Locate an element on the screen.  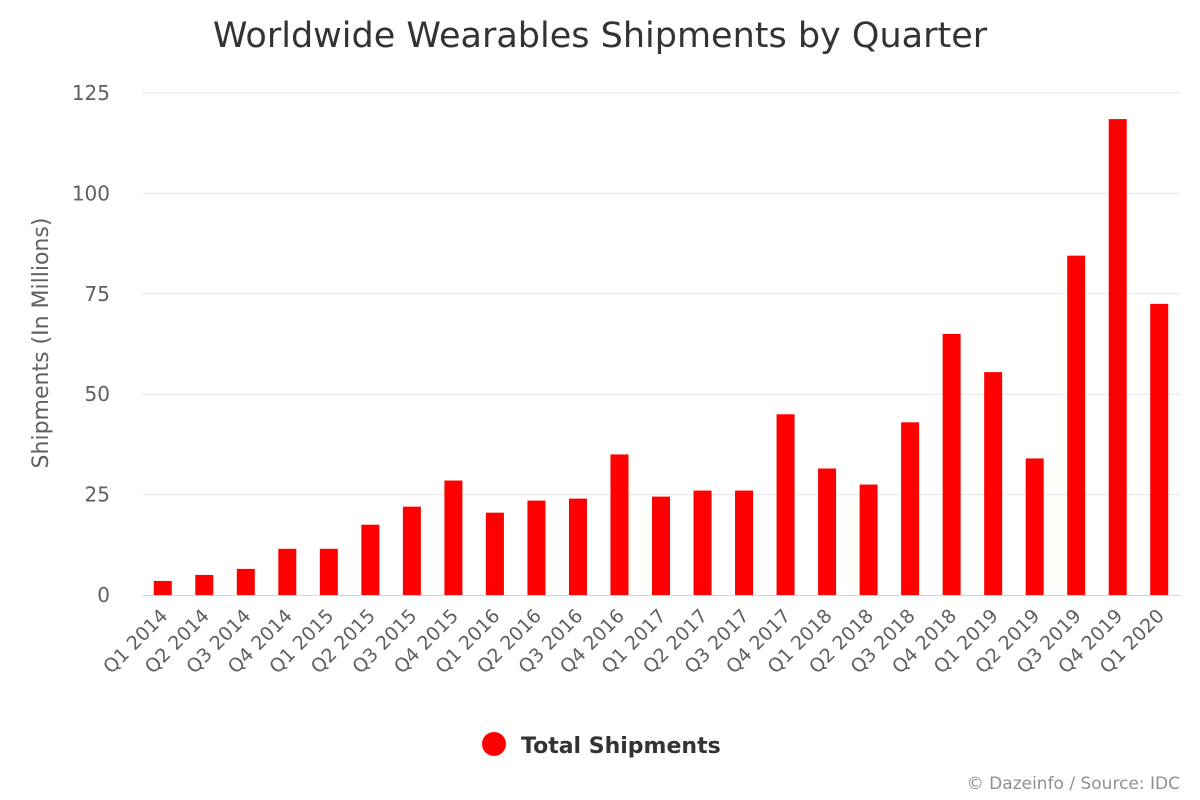
y-tick-label: 25 is located at coordinates (97, 495).